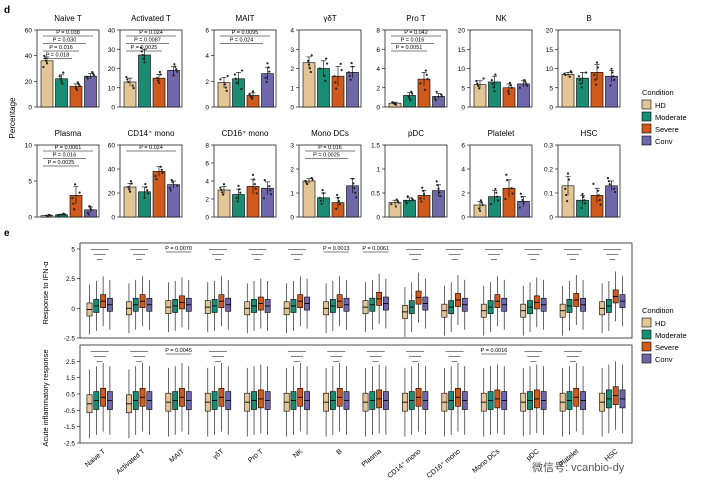 The width and height of the screenshot is (707, 494). Describe the element at coordinates (667, 129) in the screenshot. I see `legend-d-label-severe: Severe` at that location.